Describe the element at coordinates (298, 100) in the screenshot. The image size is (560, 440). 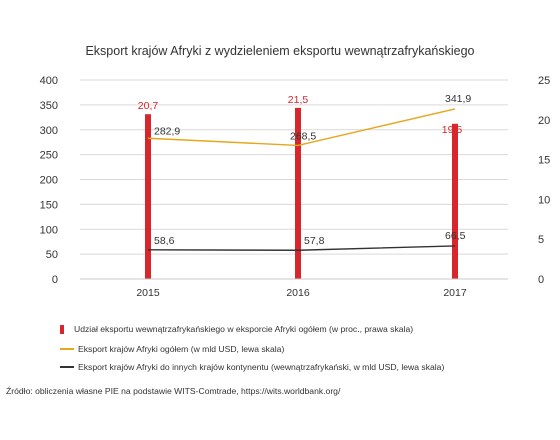
I see `bar-data-label: 21,5` at that location.